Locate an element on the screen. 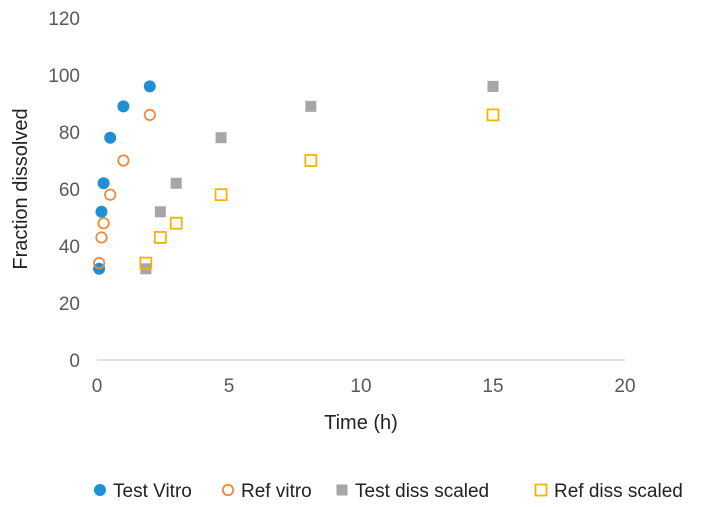  legend-item: Test diss scaled is located at coordinates (412, 491).